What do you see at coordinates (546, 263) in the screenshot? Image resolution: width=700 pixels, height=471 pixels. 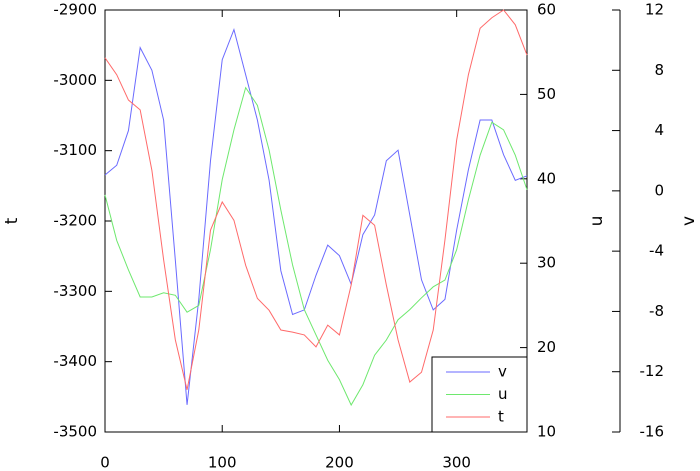 I see `y2-tick-label: 30` at bounding box center [546, 263].